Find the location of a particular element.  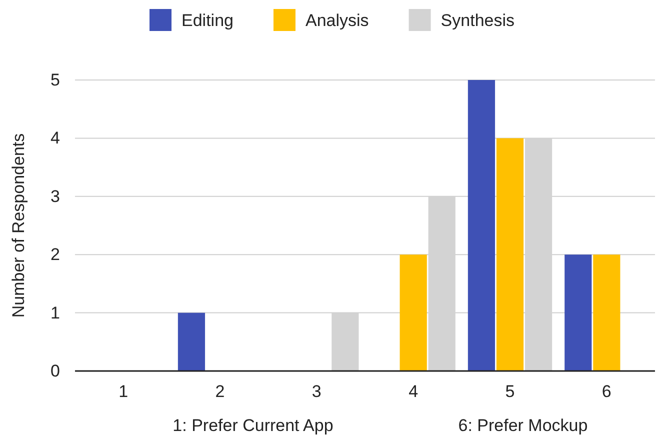

legend-label: Editing is located at coordinates (208, 20).